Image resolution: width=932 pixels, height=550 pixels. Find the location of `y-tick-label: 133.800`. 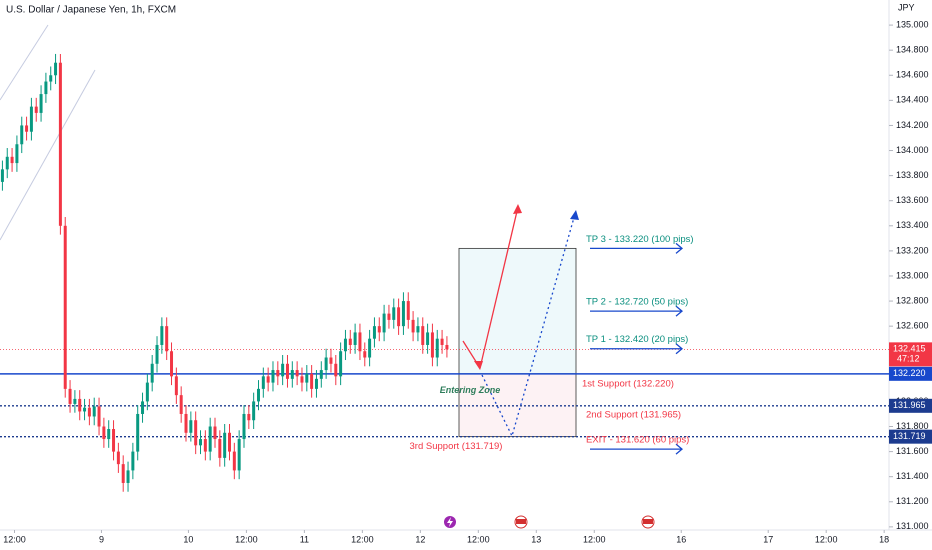

y-tick-label: 133.800 is located at coordinates (912, 175).